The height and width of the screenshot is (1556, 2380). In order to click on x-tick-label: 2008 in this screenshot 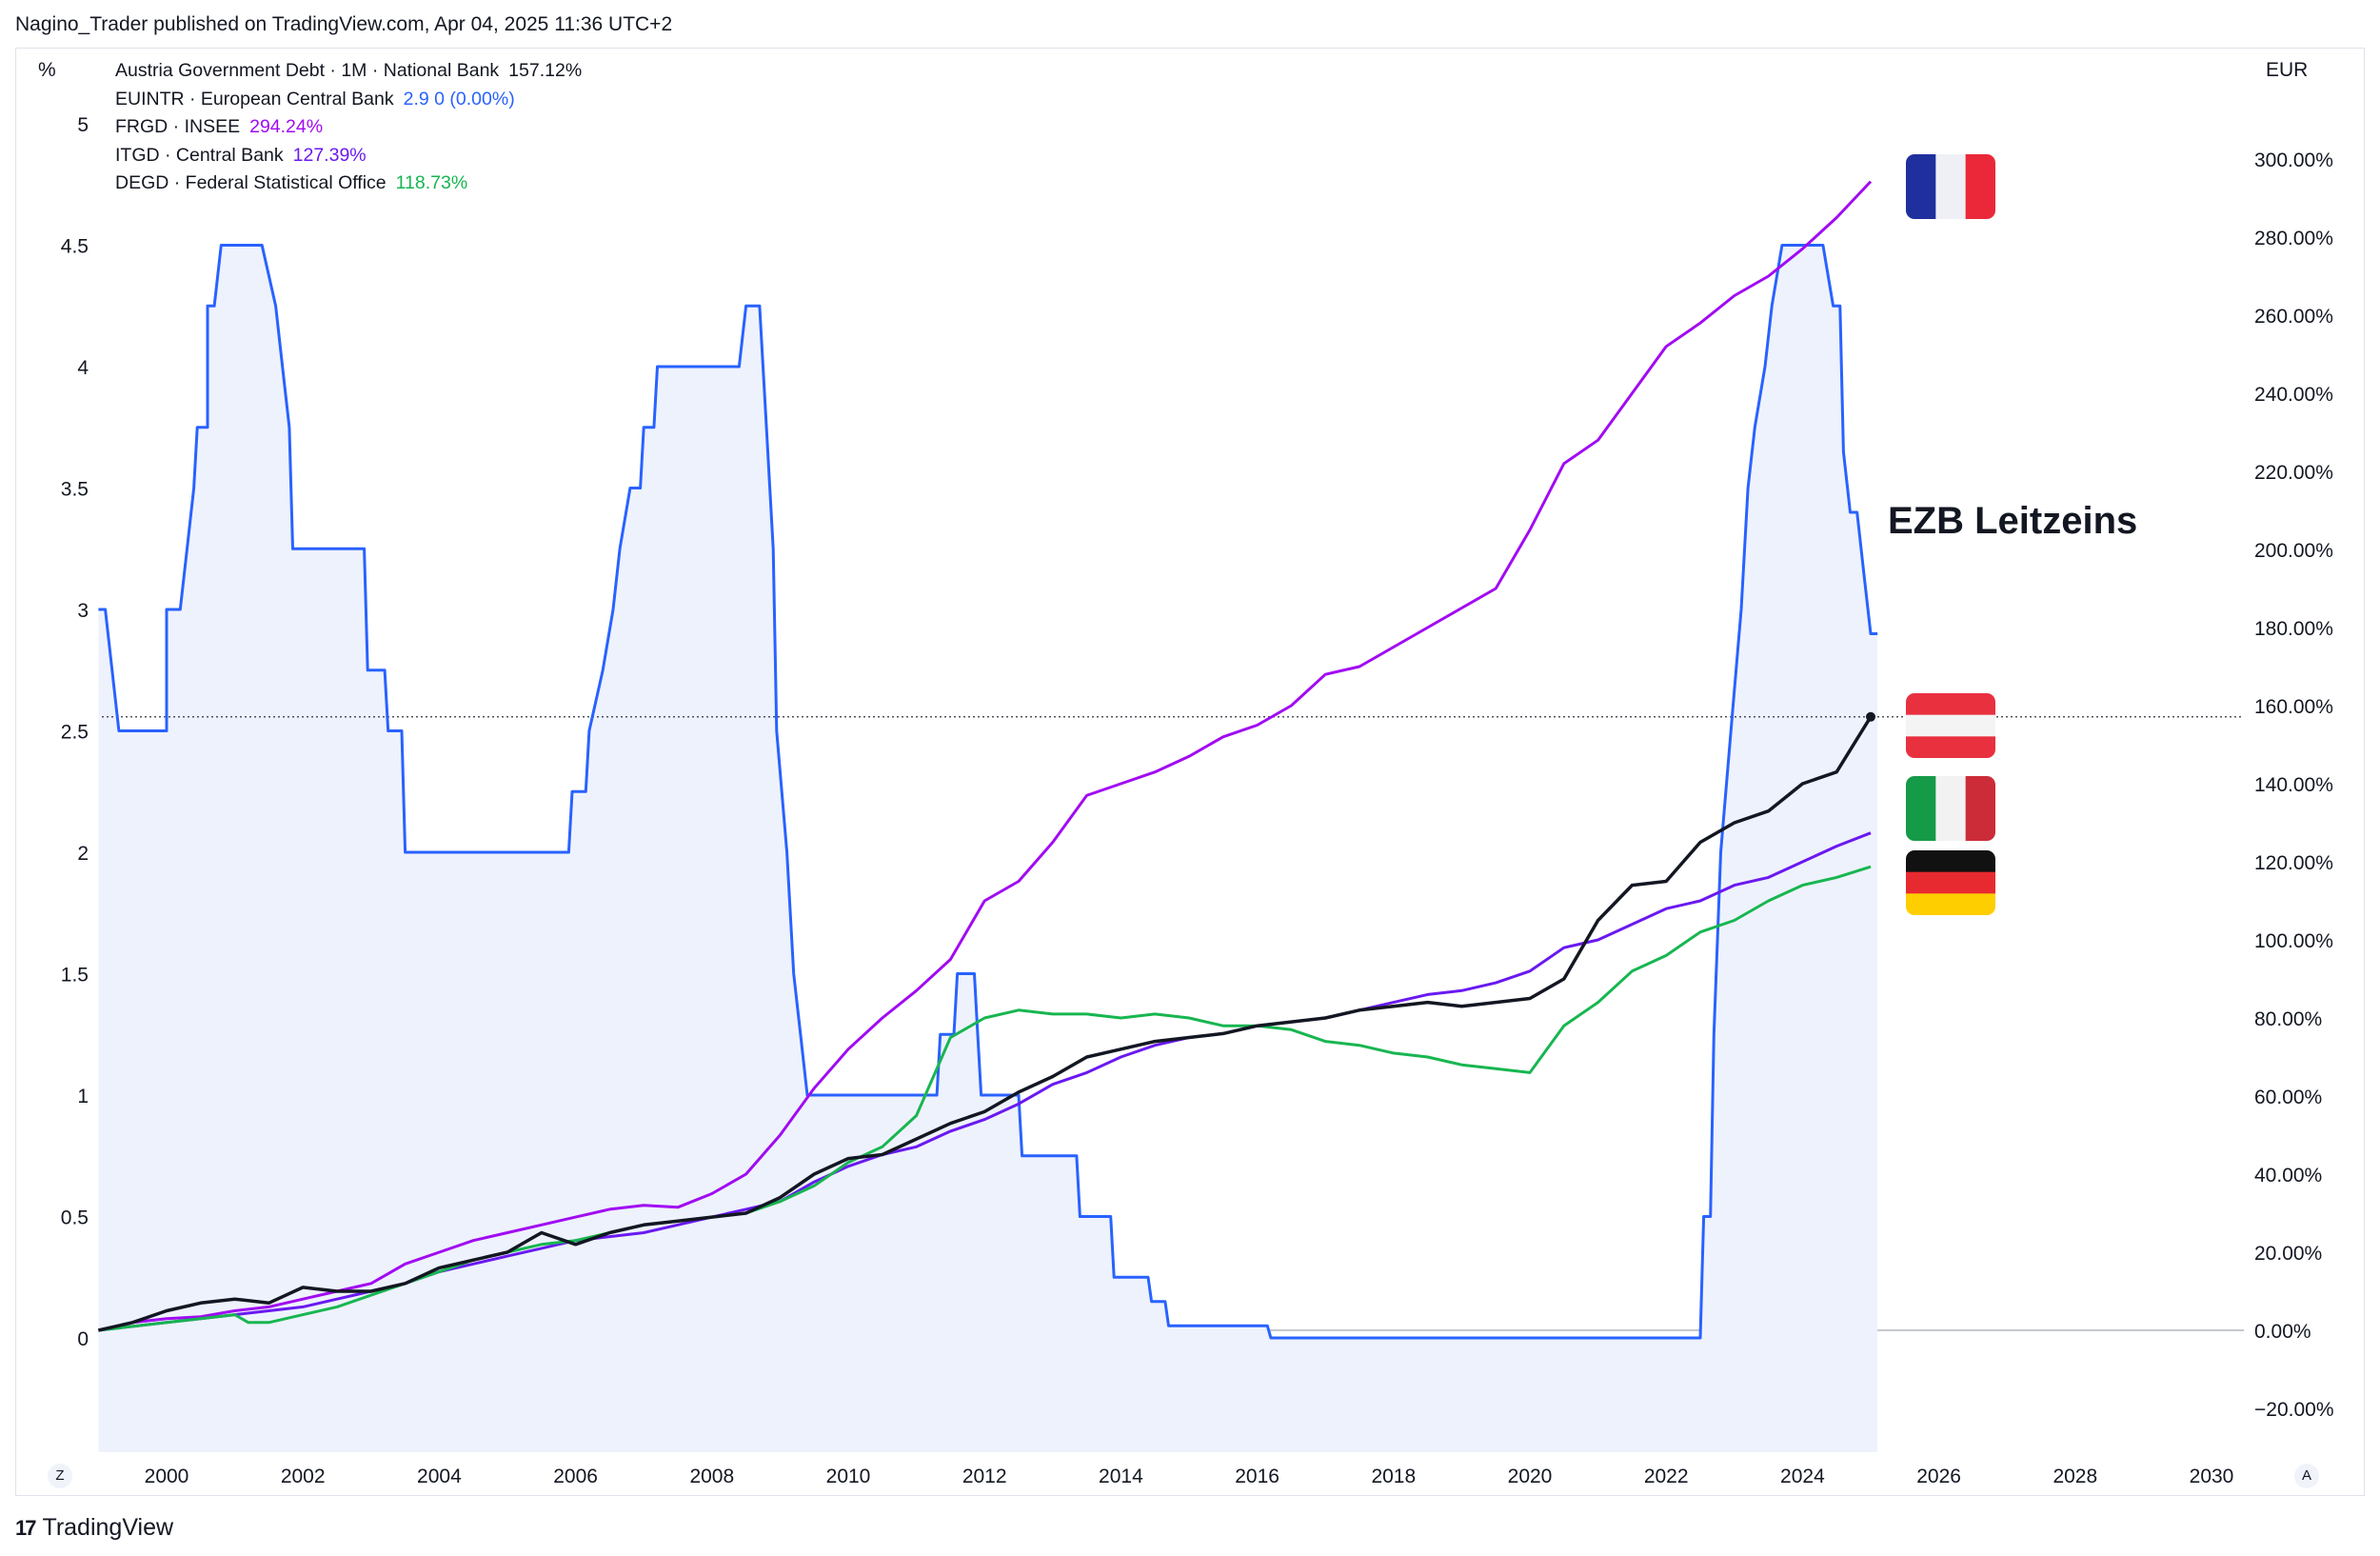, I will do `click(711, 1476)`.